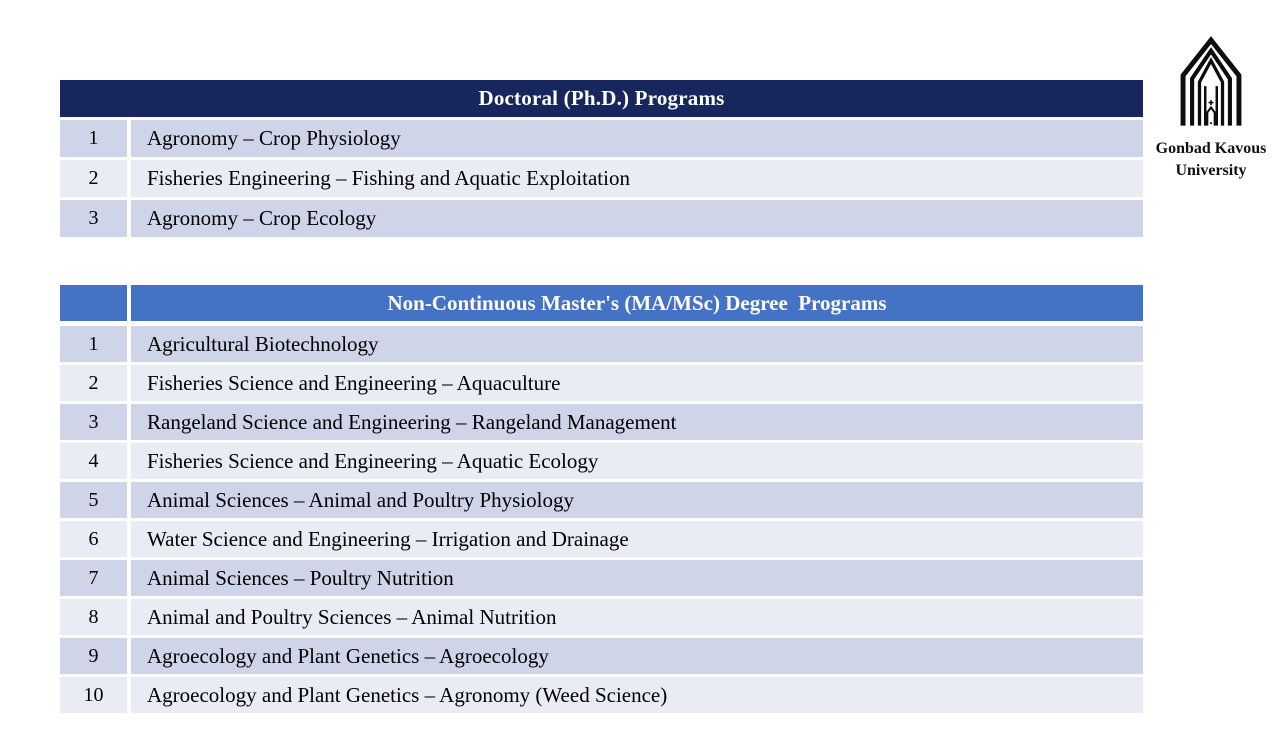 The image size is (1280, 756). Describe the element at coordinates (93, 695) in the screenshot. I see `row-number: 10` at that location.